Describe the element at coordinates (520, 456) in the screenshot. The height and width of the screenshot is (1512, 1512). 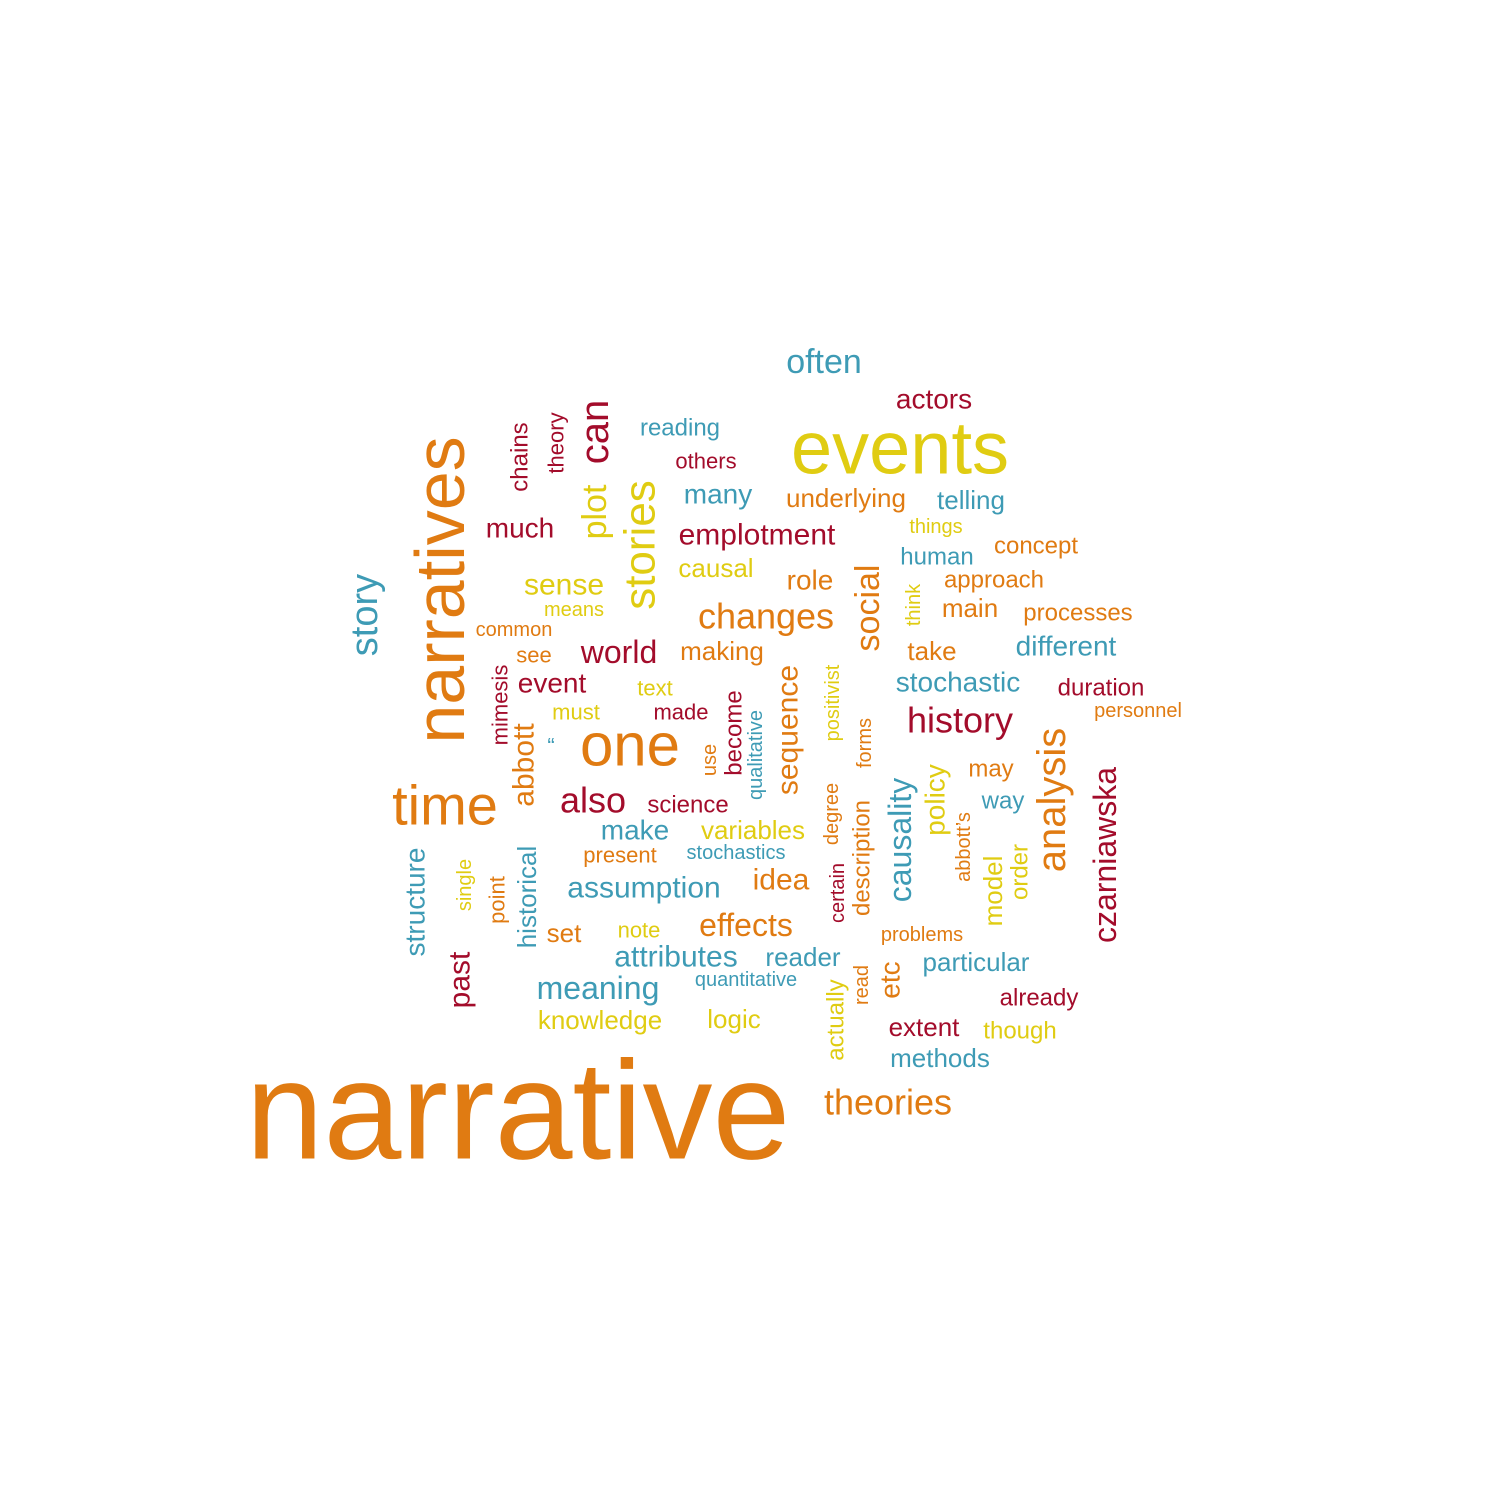
I see `cloud-word: chains` at that location.